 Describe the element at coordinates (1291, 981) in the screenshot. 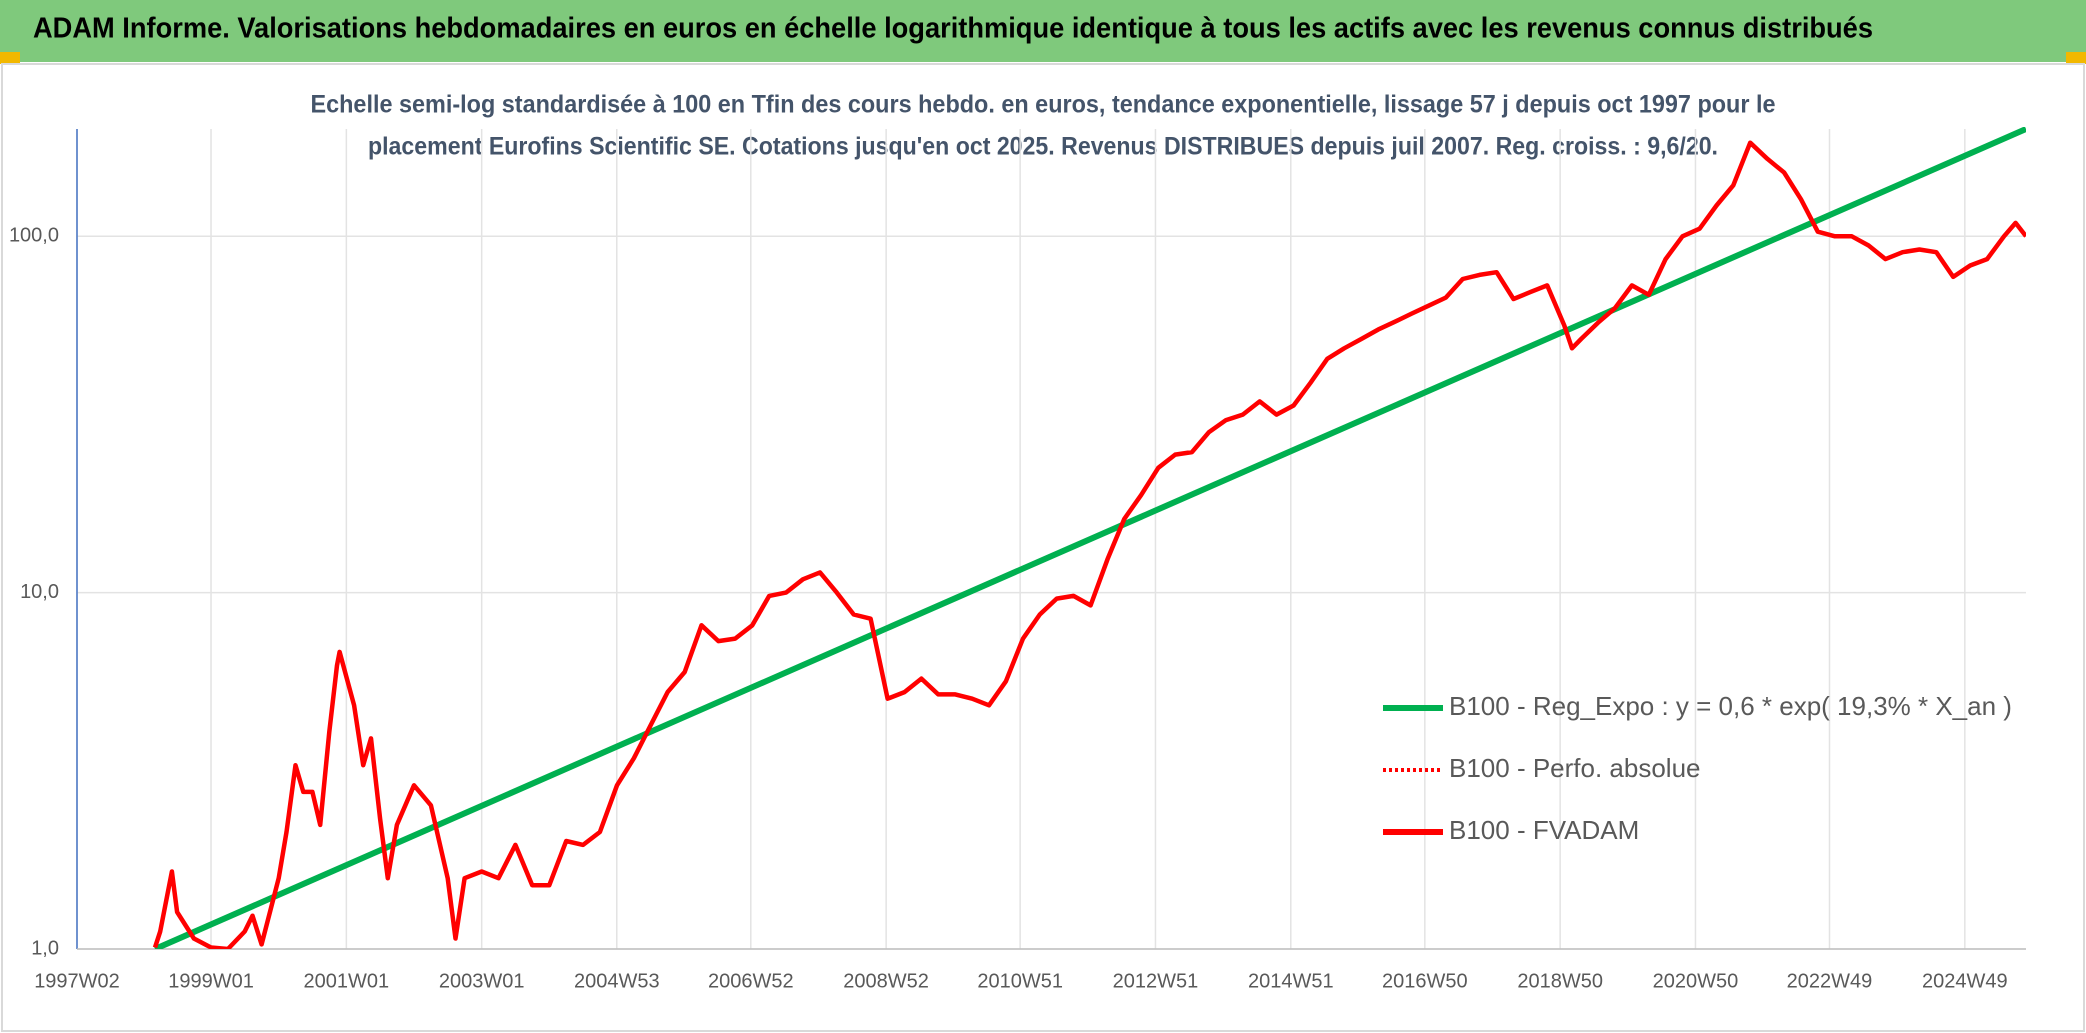

I see `x-tick-label: 2014W51` at that location.